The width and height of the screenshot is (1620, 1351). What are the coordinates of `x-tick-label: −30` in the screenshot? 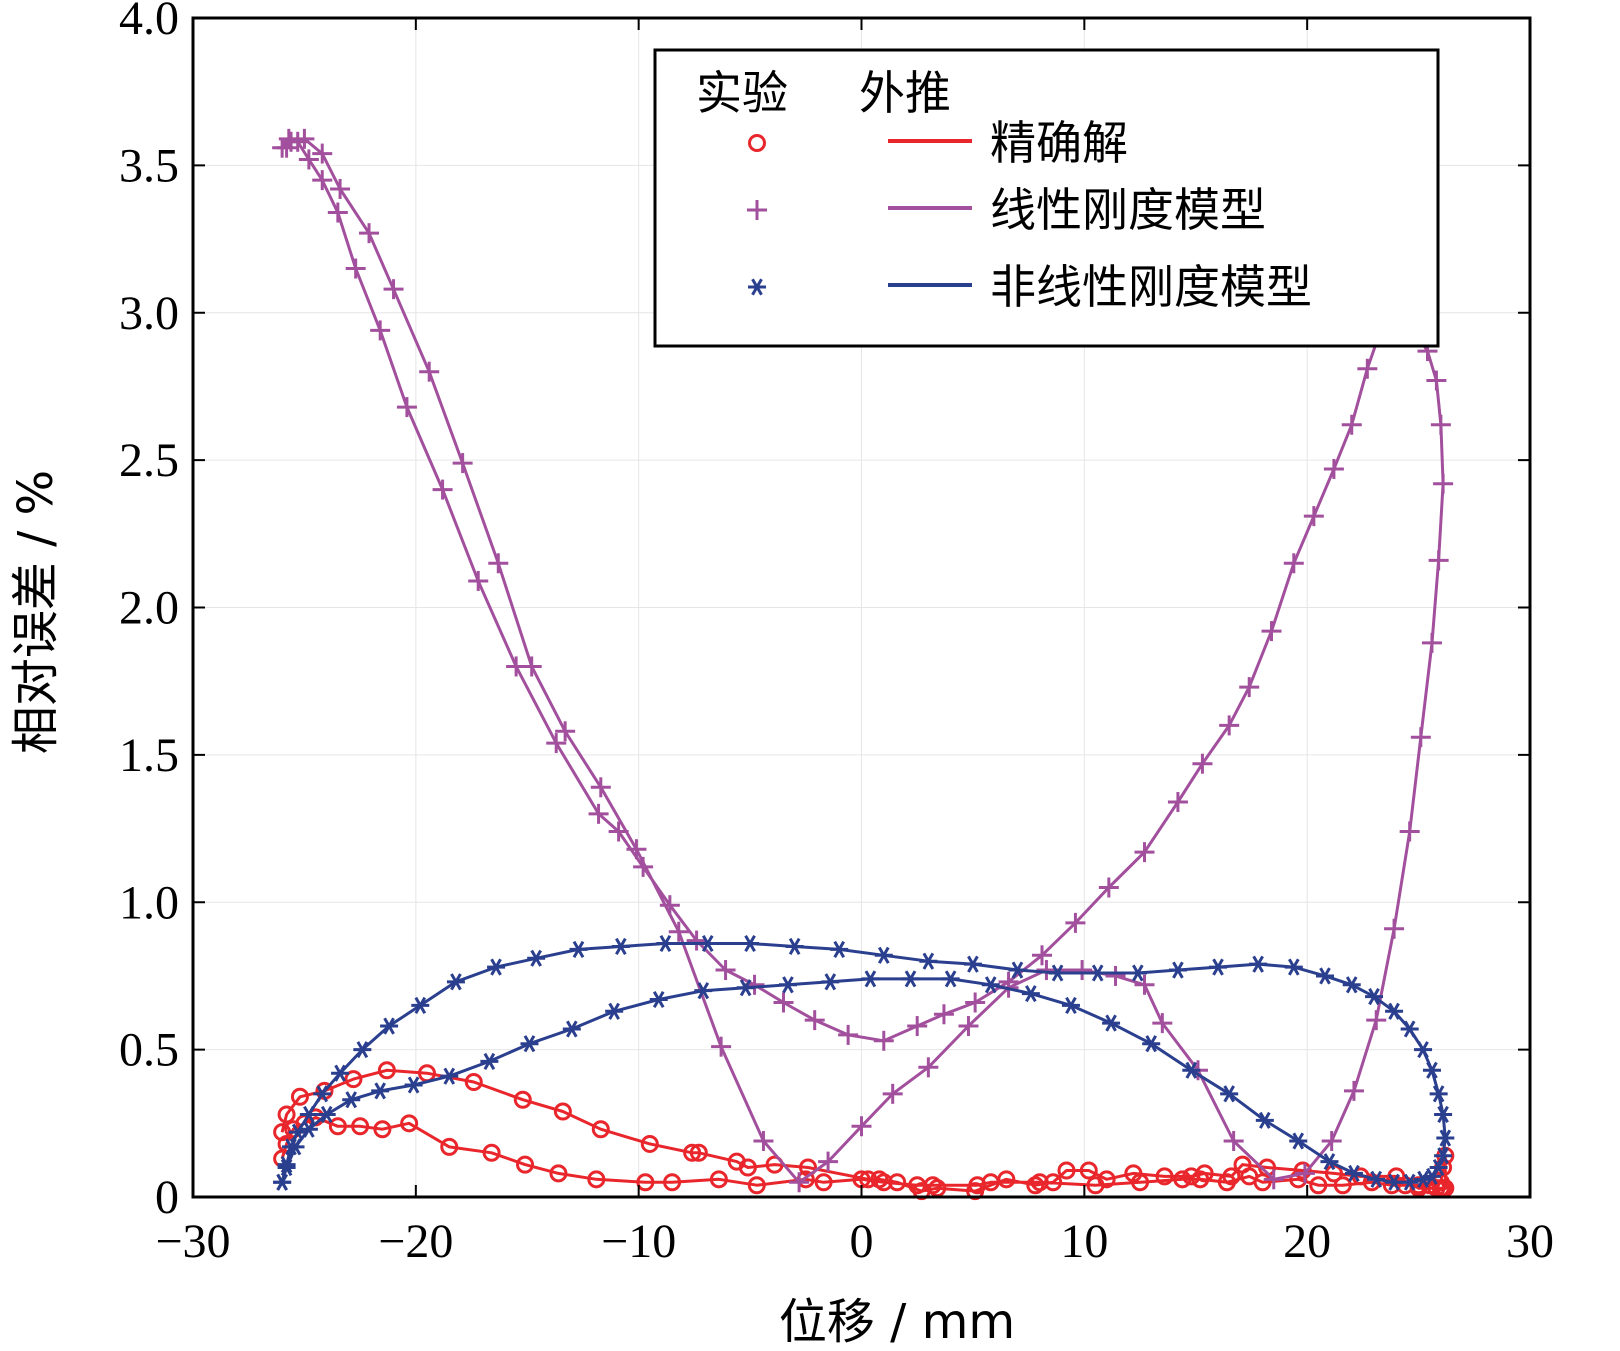 It's located at (192, 1241).